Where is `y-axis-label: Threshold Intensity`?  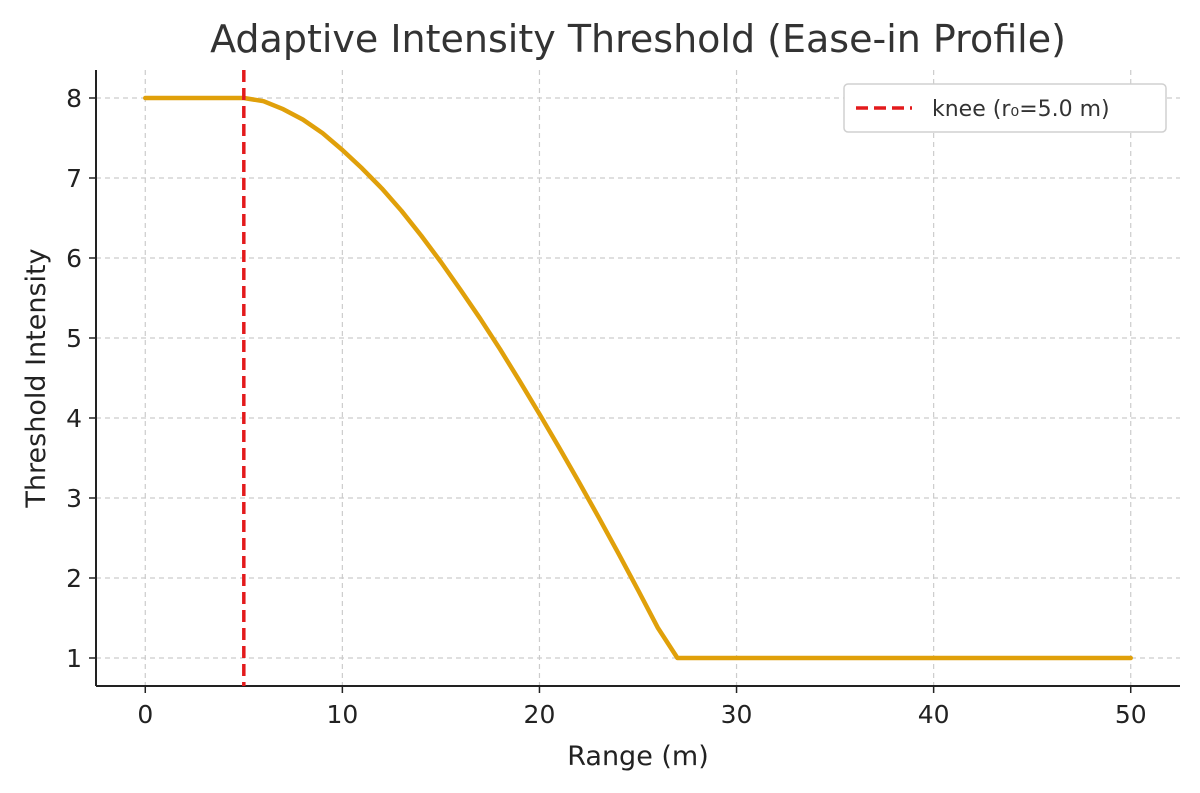
y-axis-label: Threshold Intensity is located at coordinates (36, 378).